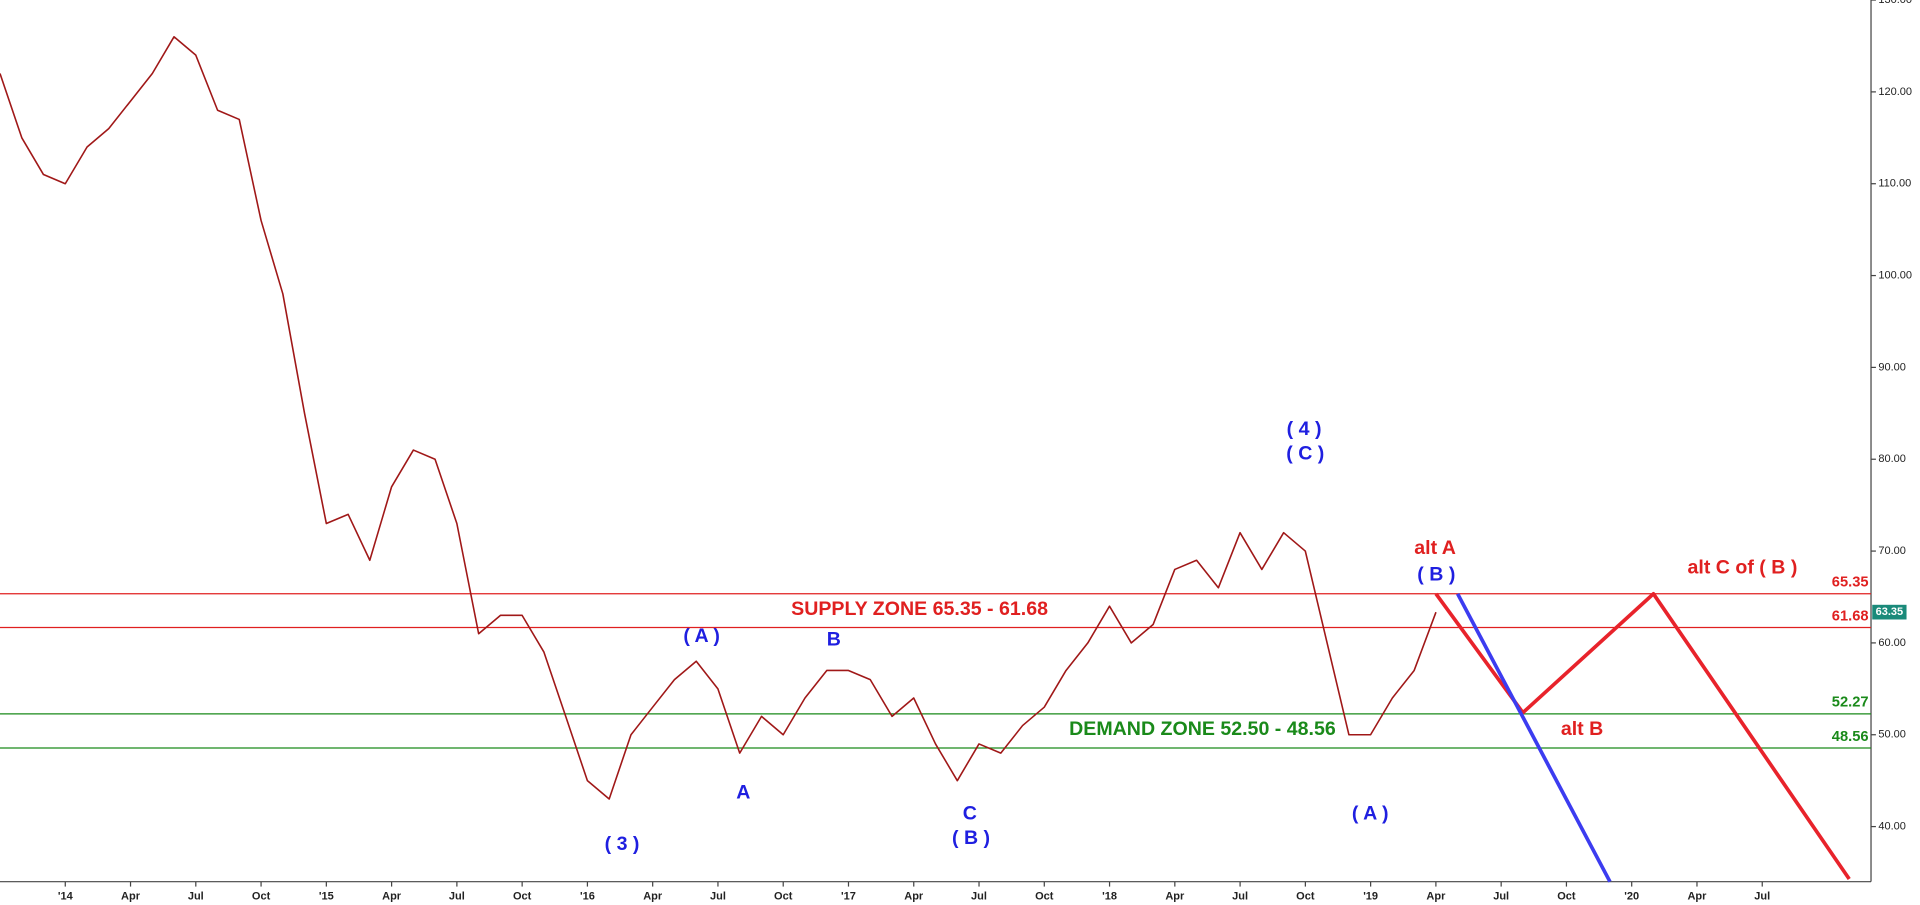 The image size is (1920, 905). Describe the element at coordinates (1109, 896) in the screenshot. I see `x-tick-label: '18` at that location.